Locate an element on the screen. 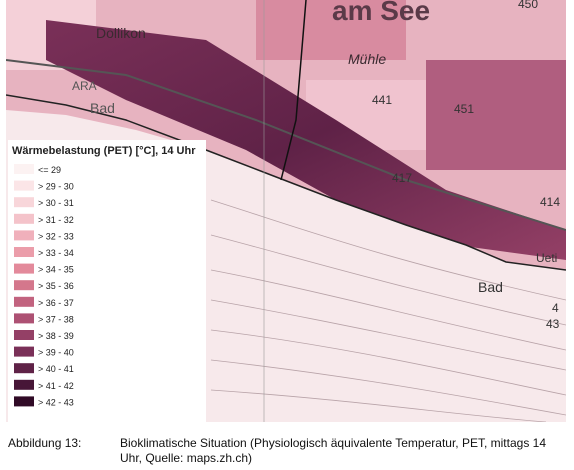  legend-label: > 38 - 39 is located at coordinates (56, 336).